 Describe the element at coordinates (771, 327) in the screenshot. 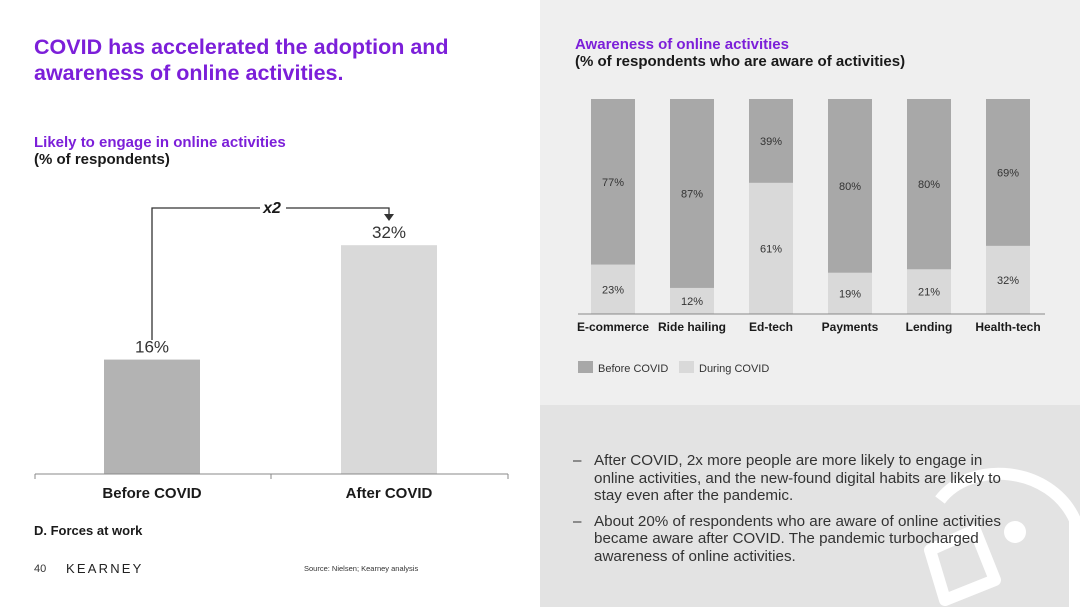

I see `category-label: Ed-tech` at that location.